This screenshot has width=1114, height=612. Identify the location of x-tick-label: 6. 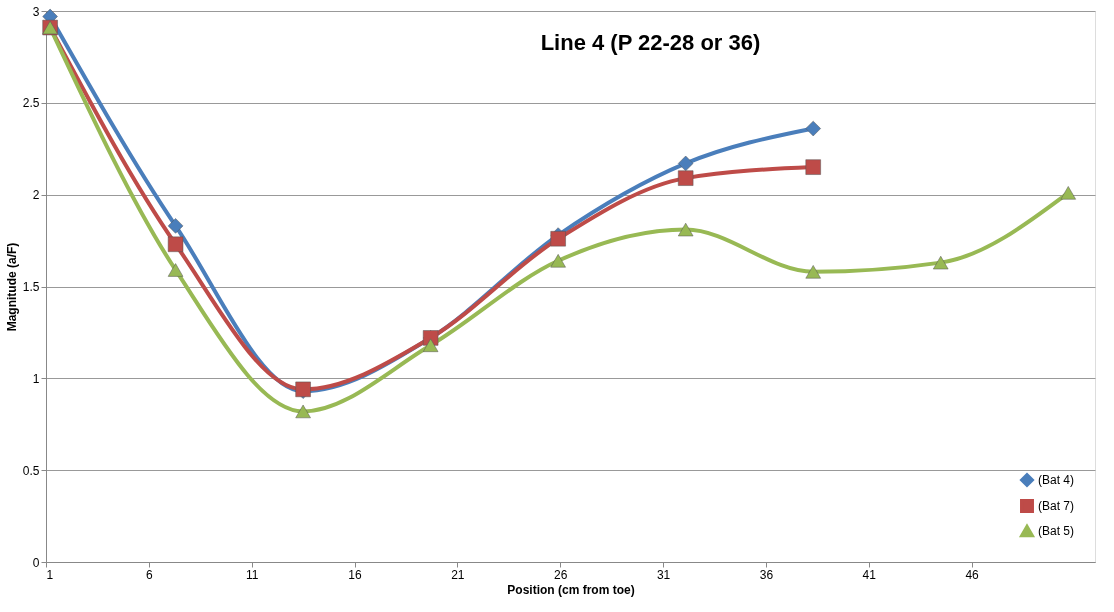
(149, 574).